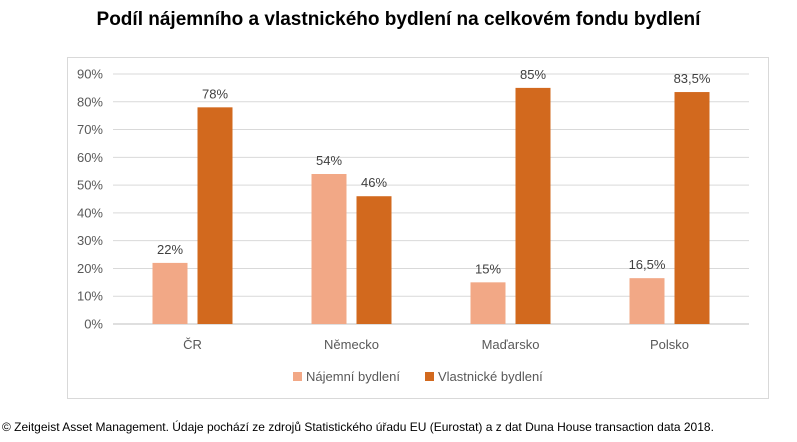 The image size is (797, 442). What do you see at coordinates (90, 157) in the screenshot?
I see `y-tick-label: 60%` at bounding box center [90, 157].